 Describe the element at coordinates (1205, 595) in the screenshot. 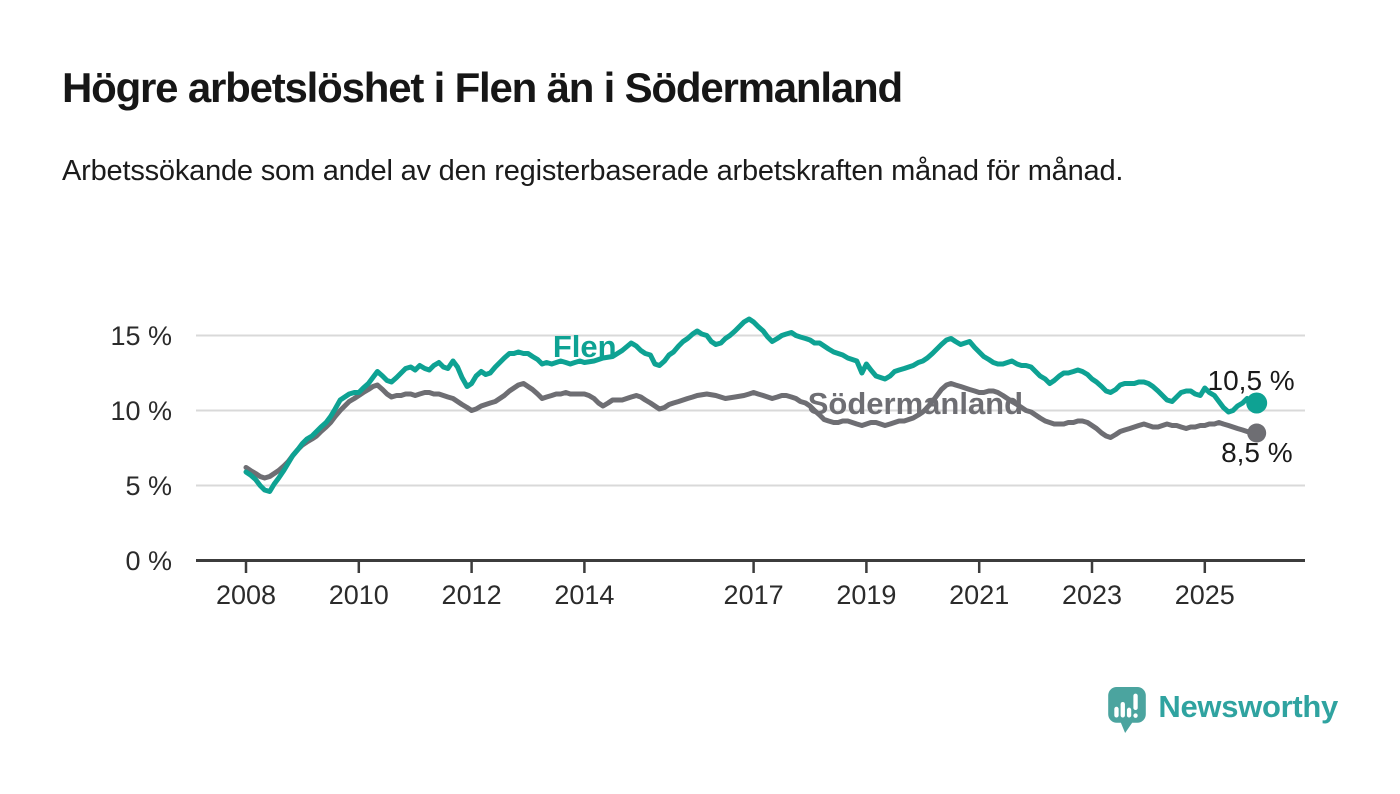

I see `x-axis-tick-label: 2025` at that location.